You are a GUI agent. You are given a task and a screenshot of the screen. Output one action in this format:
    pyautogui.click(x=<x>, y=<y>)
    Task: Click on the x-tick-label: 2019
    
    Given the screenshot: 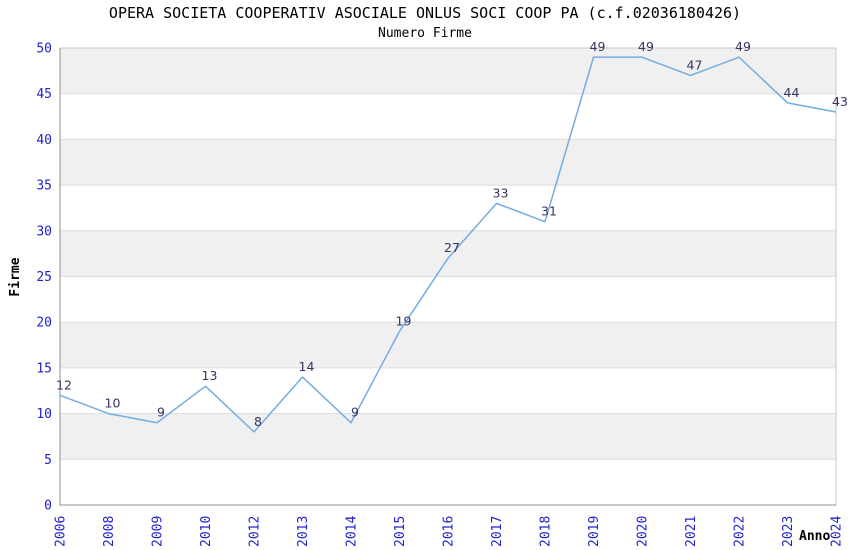 What is the action you would take?
    pyautogui.click(x=594, y=531)
    